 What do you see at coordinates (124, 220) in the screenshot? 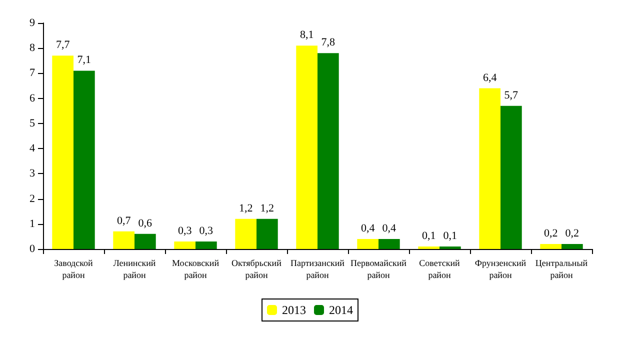
I see `data-label: 0,7` at bounding box center [124, 220].